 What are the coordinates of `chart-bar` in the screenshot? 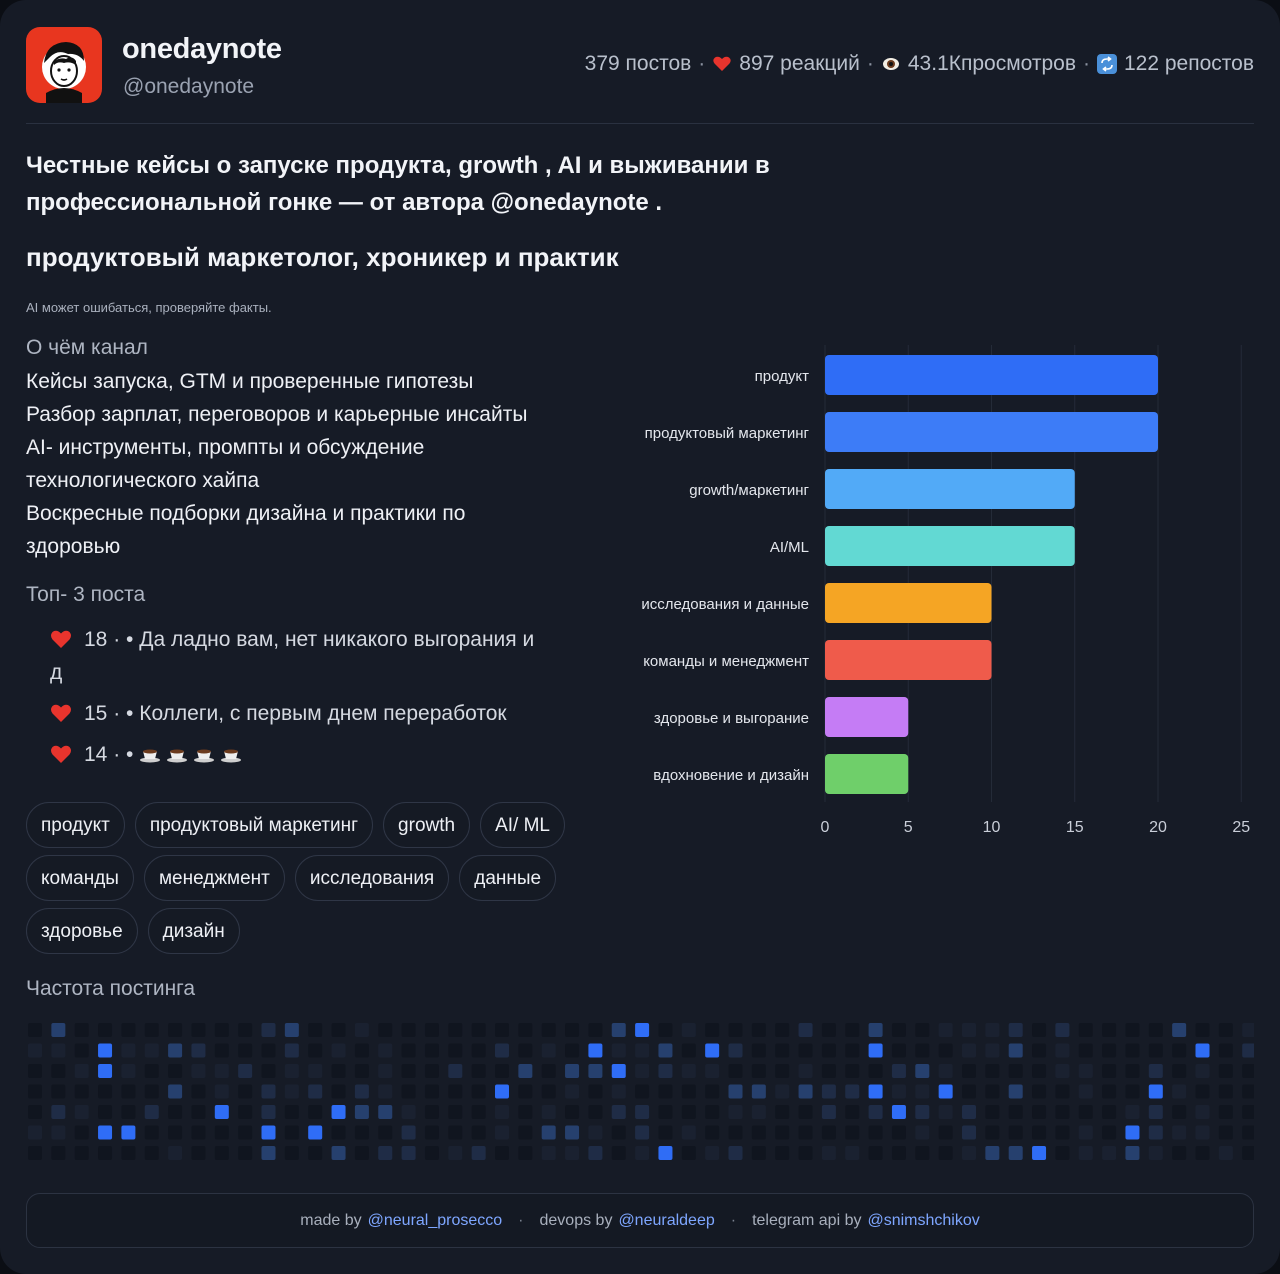 It's located at (950, 546).